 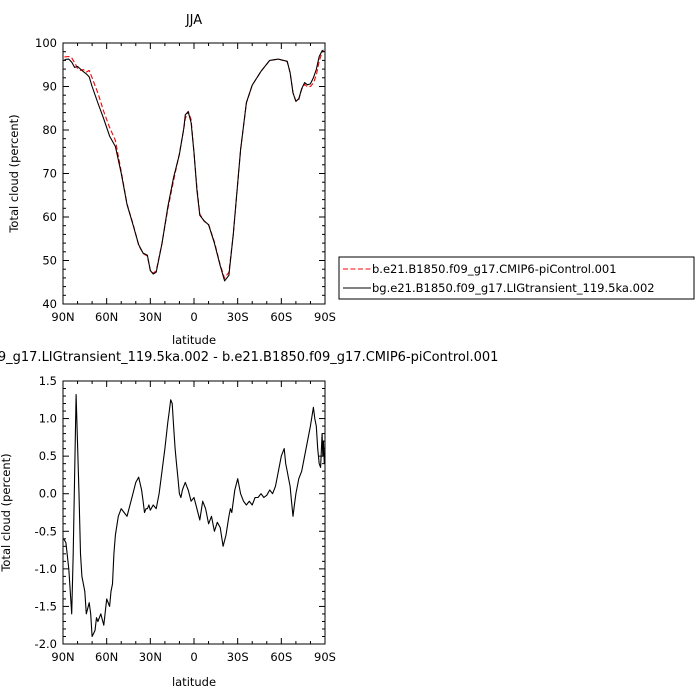 What do you see at coordinates (49, 174) in the screenshot?
I see `y-tick-label: 70` at bounding box center [49, 174].